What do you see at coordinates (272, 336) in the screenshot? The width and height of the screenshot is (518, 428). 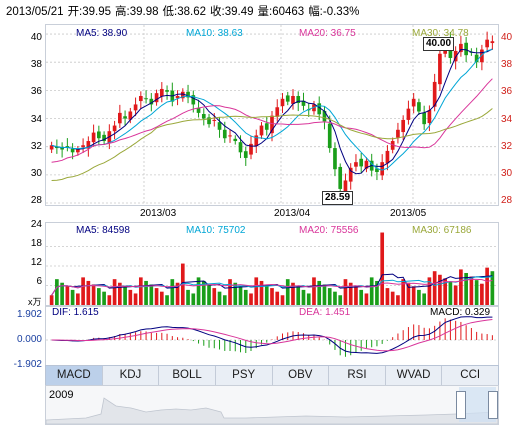 I see `macd-chart-panel: DIF: 1.615 DEA: 1.451 MACD: 0.329` at bounding box center [272, 336].